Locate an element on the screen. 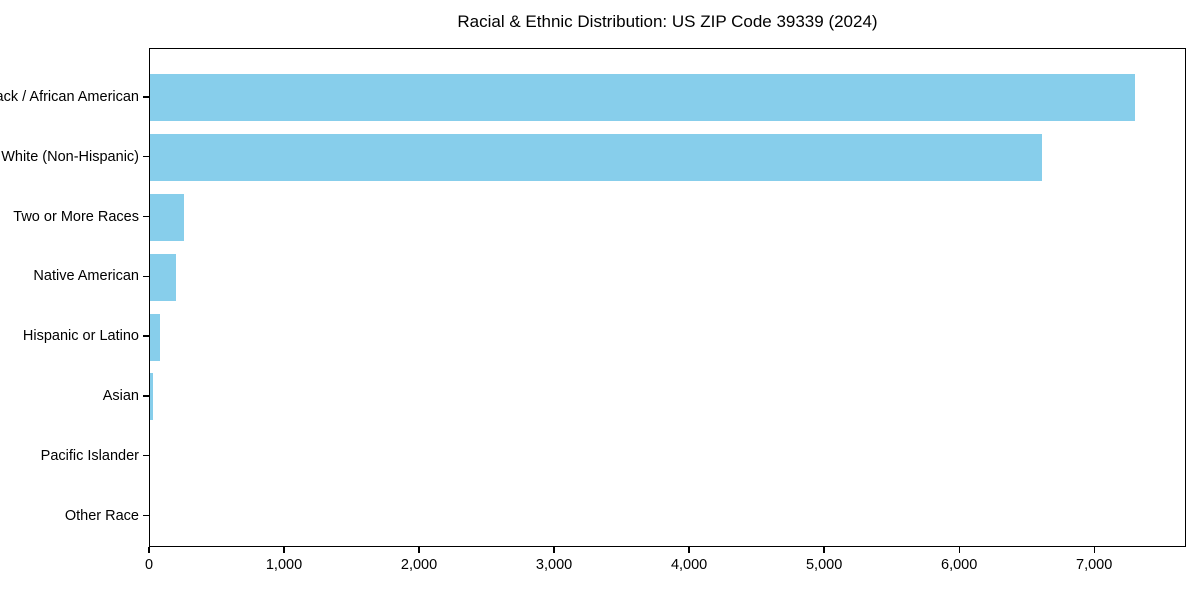 The image size is (1200, 600). x-tick-label: 6,000 is located at coordinates (959, 565).